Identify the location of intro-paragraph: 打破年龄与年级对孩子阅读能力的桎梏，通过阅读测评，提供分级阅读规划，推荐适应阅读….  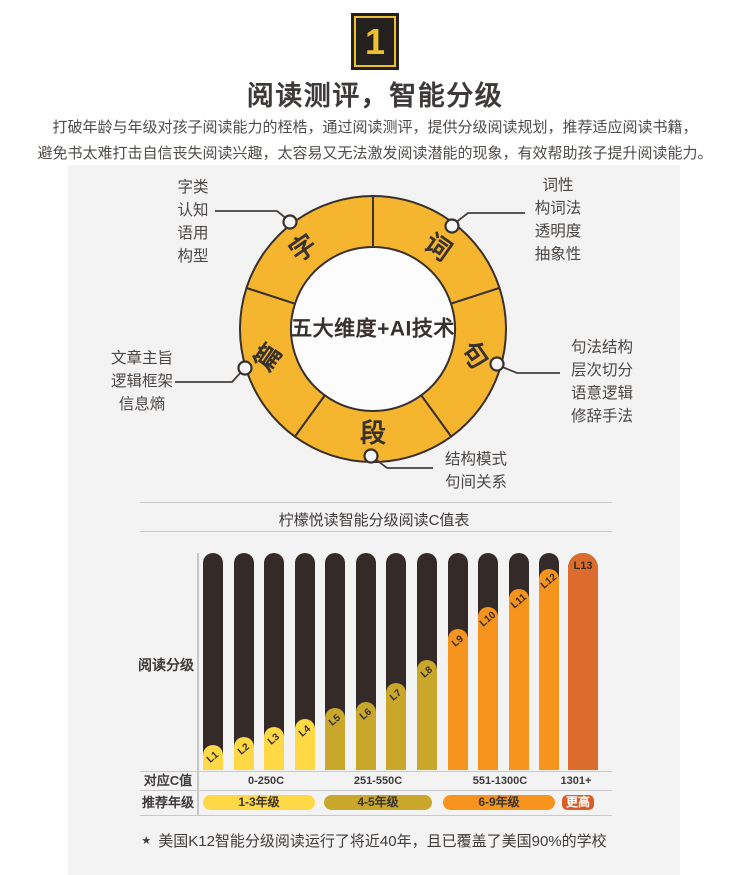
(375, 141).